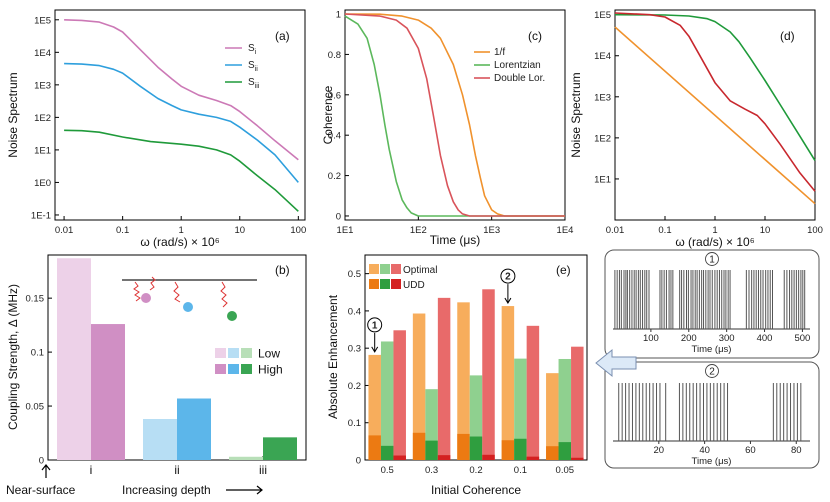  I want to click on x-tick-label: 0.01, so click(64, 230).